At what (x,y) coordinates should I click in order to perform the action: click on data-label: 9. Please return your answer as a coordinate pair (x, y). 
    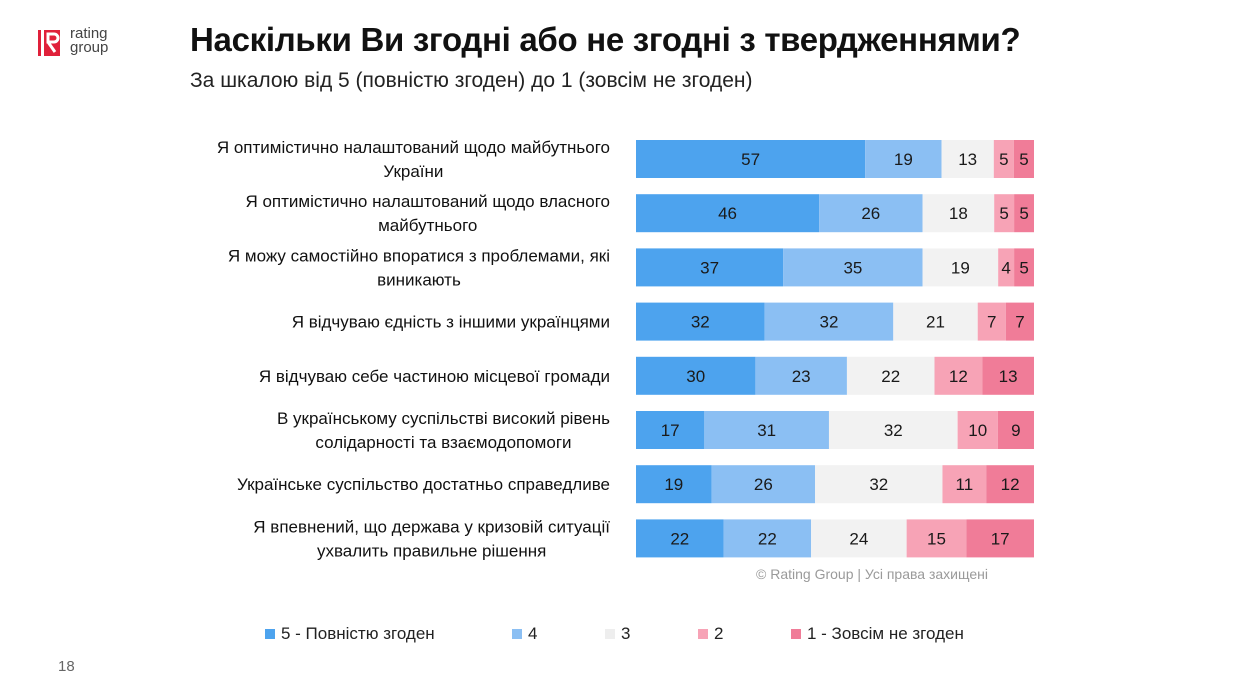
    Looking at the image, I should click on (1015, 430).